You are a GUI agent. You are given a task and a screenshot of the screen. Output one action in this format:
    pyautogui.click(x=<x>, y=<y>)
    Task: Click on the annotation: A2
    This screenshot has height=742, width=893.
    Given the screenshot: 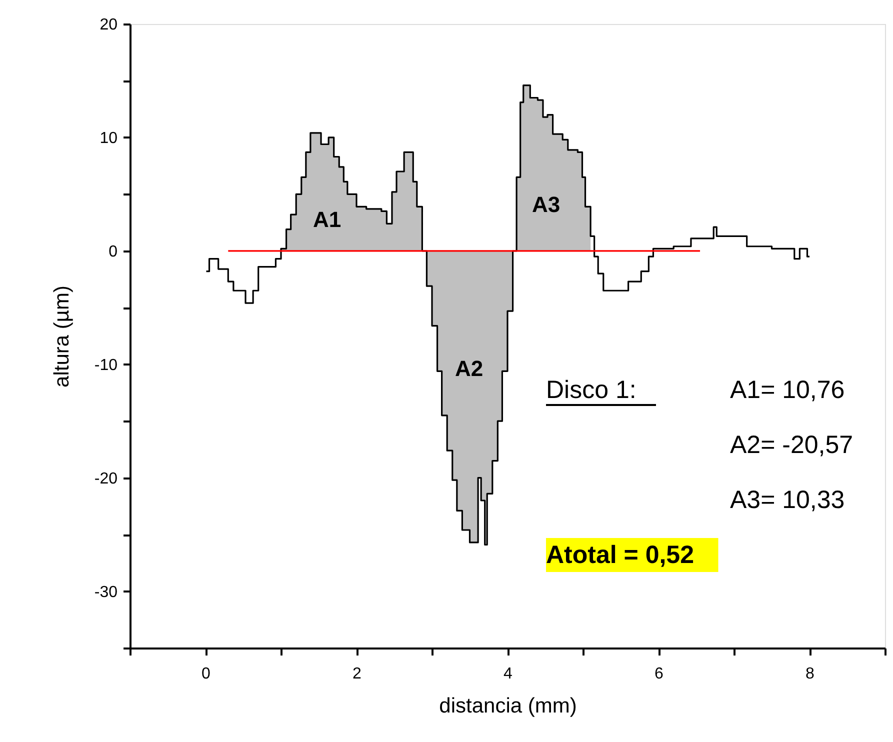 What is the action you would take?
    pyautogui.click(x=469, y=368)
    